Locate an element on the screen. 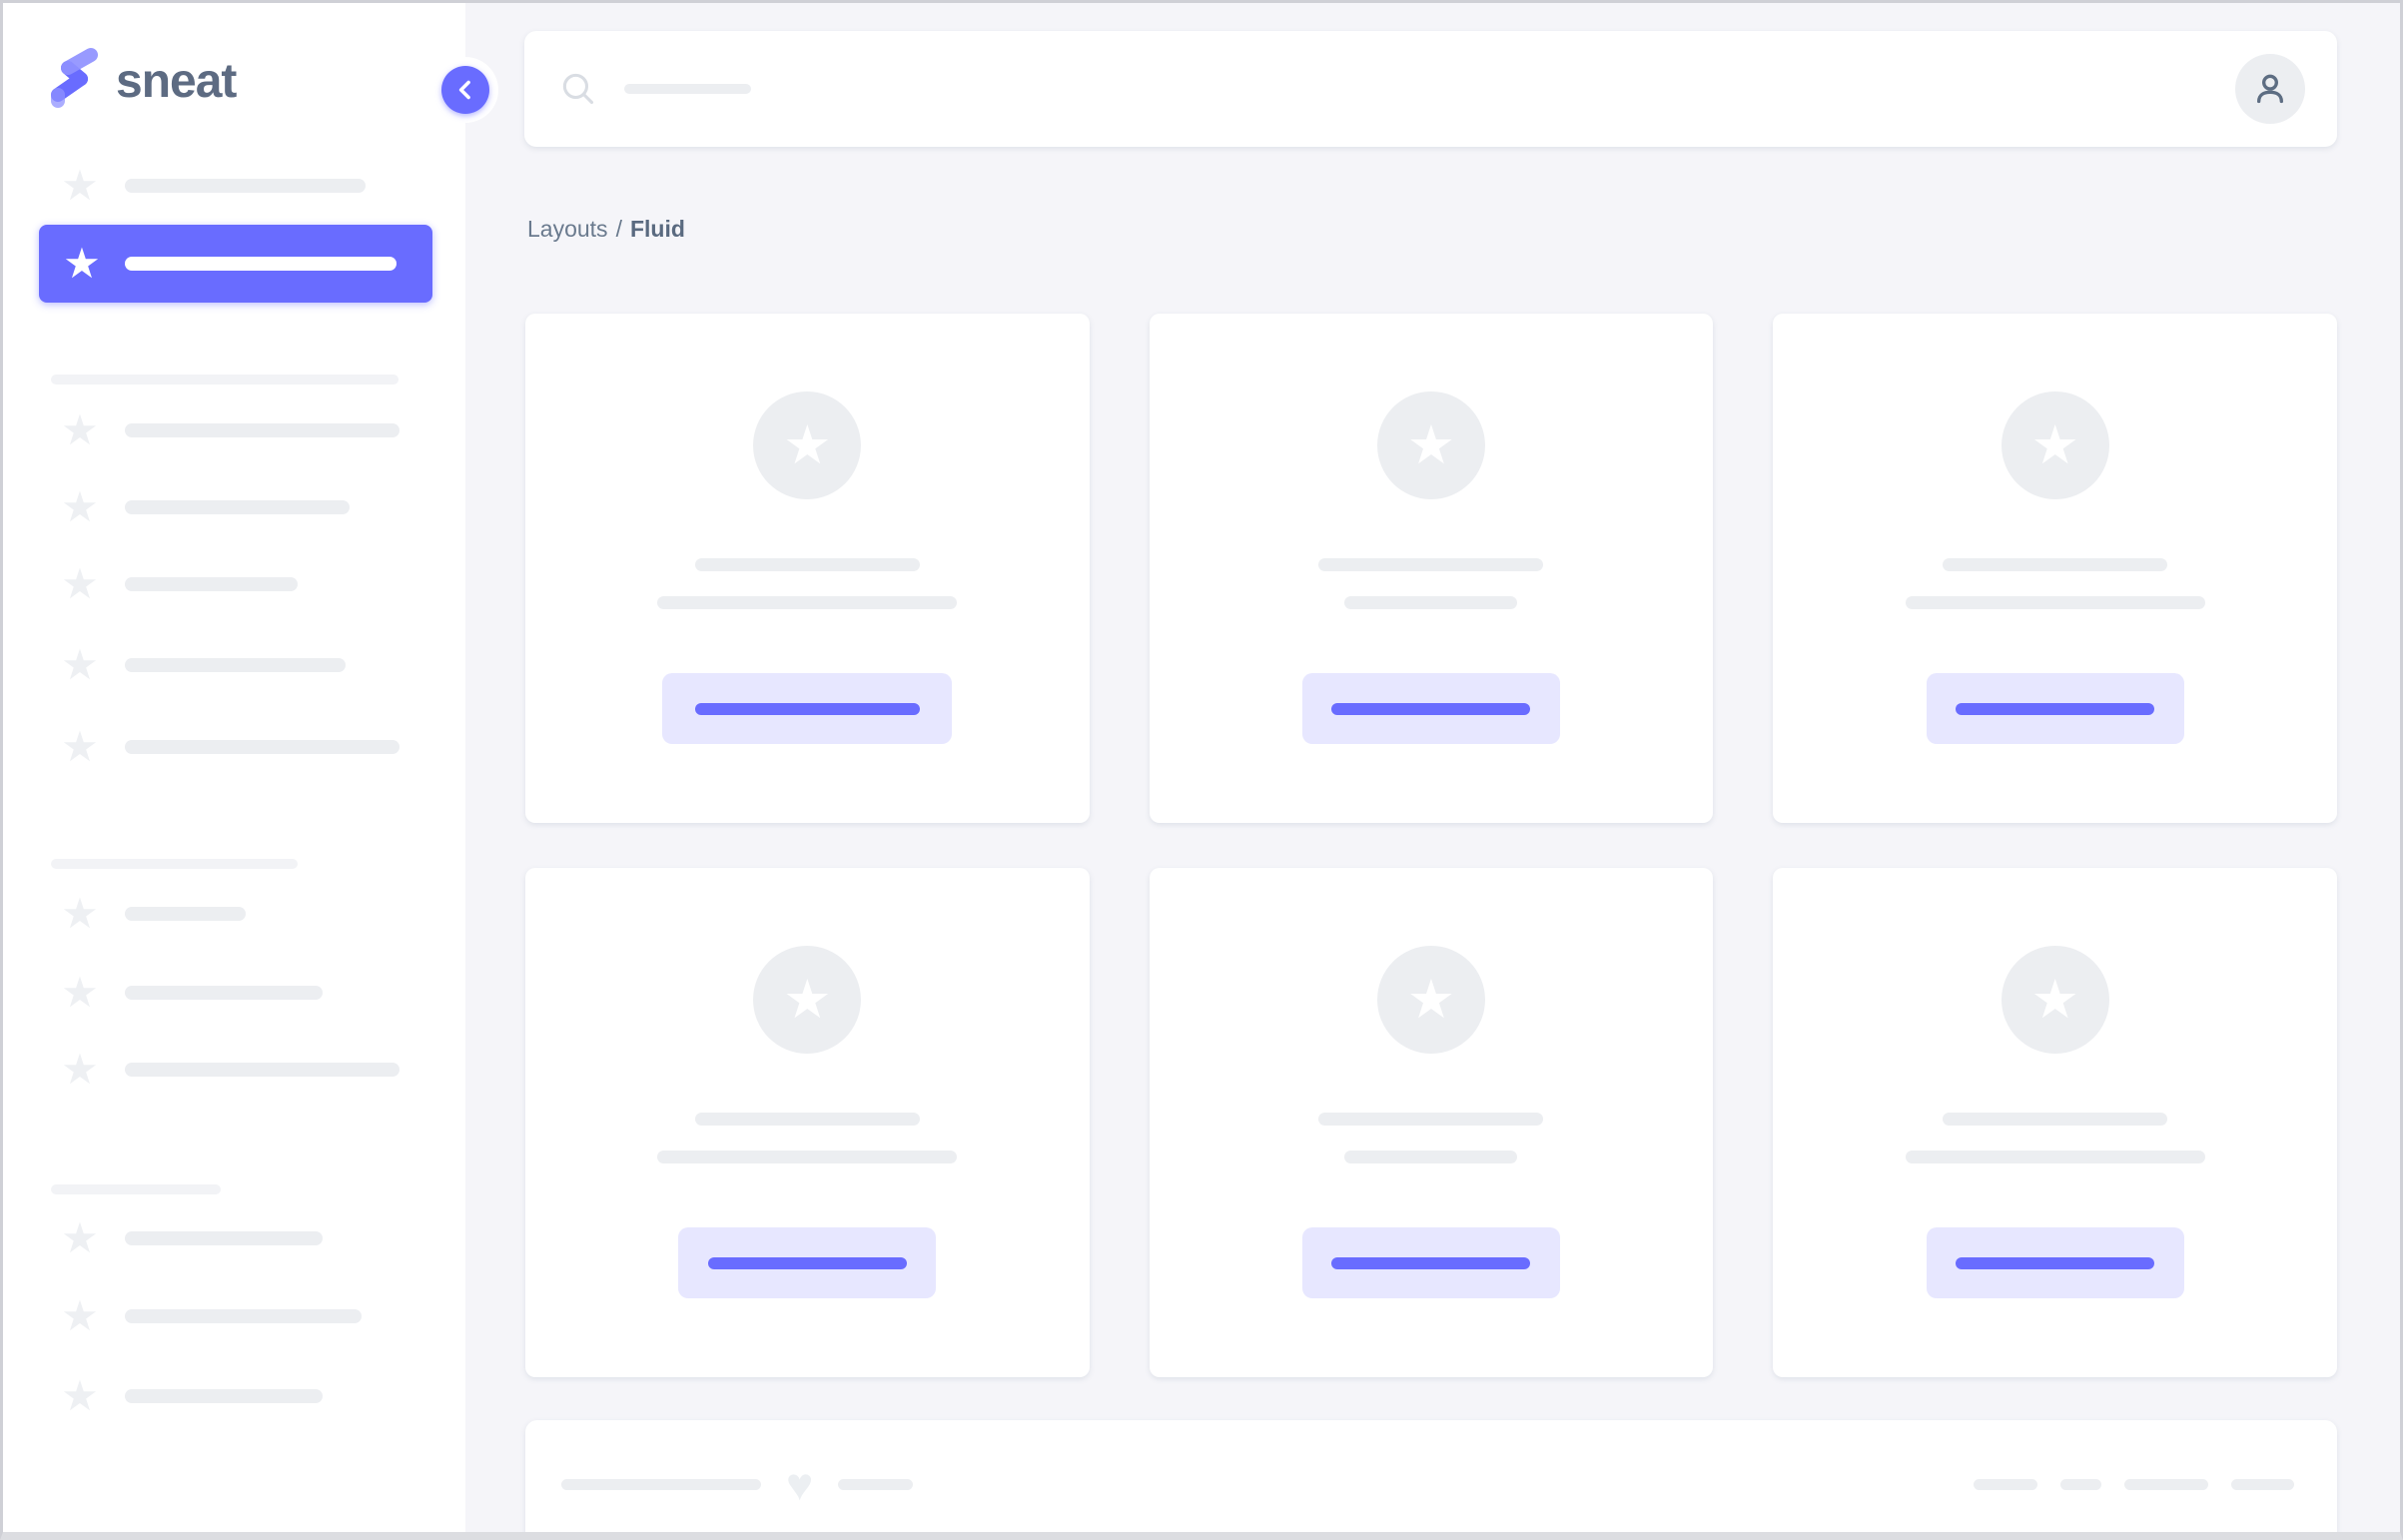  heart-icon: ♥ is located at coordinates (800, 1484).